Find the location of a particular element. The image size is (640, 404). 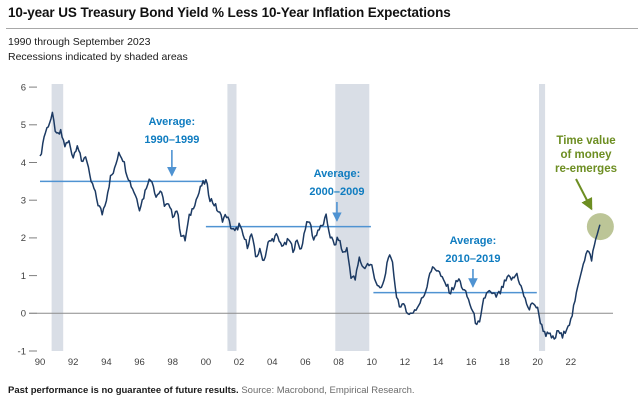

title-divider is located at coordinates (322, 28).